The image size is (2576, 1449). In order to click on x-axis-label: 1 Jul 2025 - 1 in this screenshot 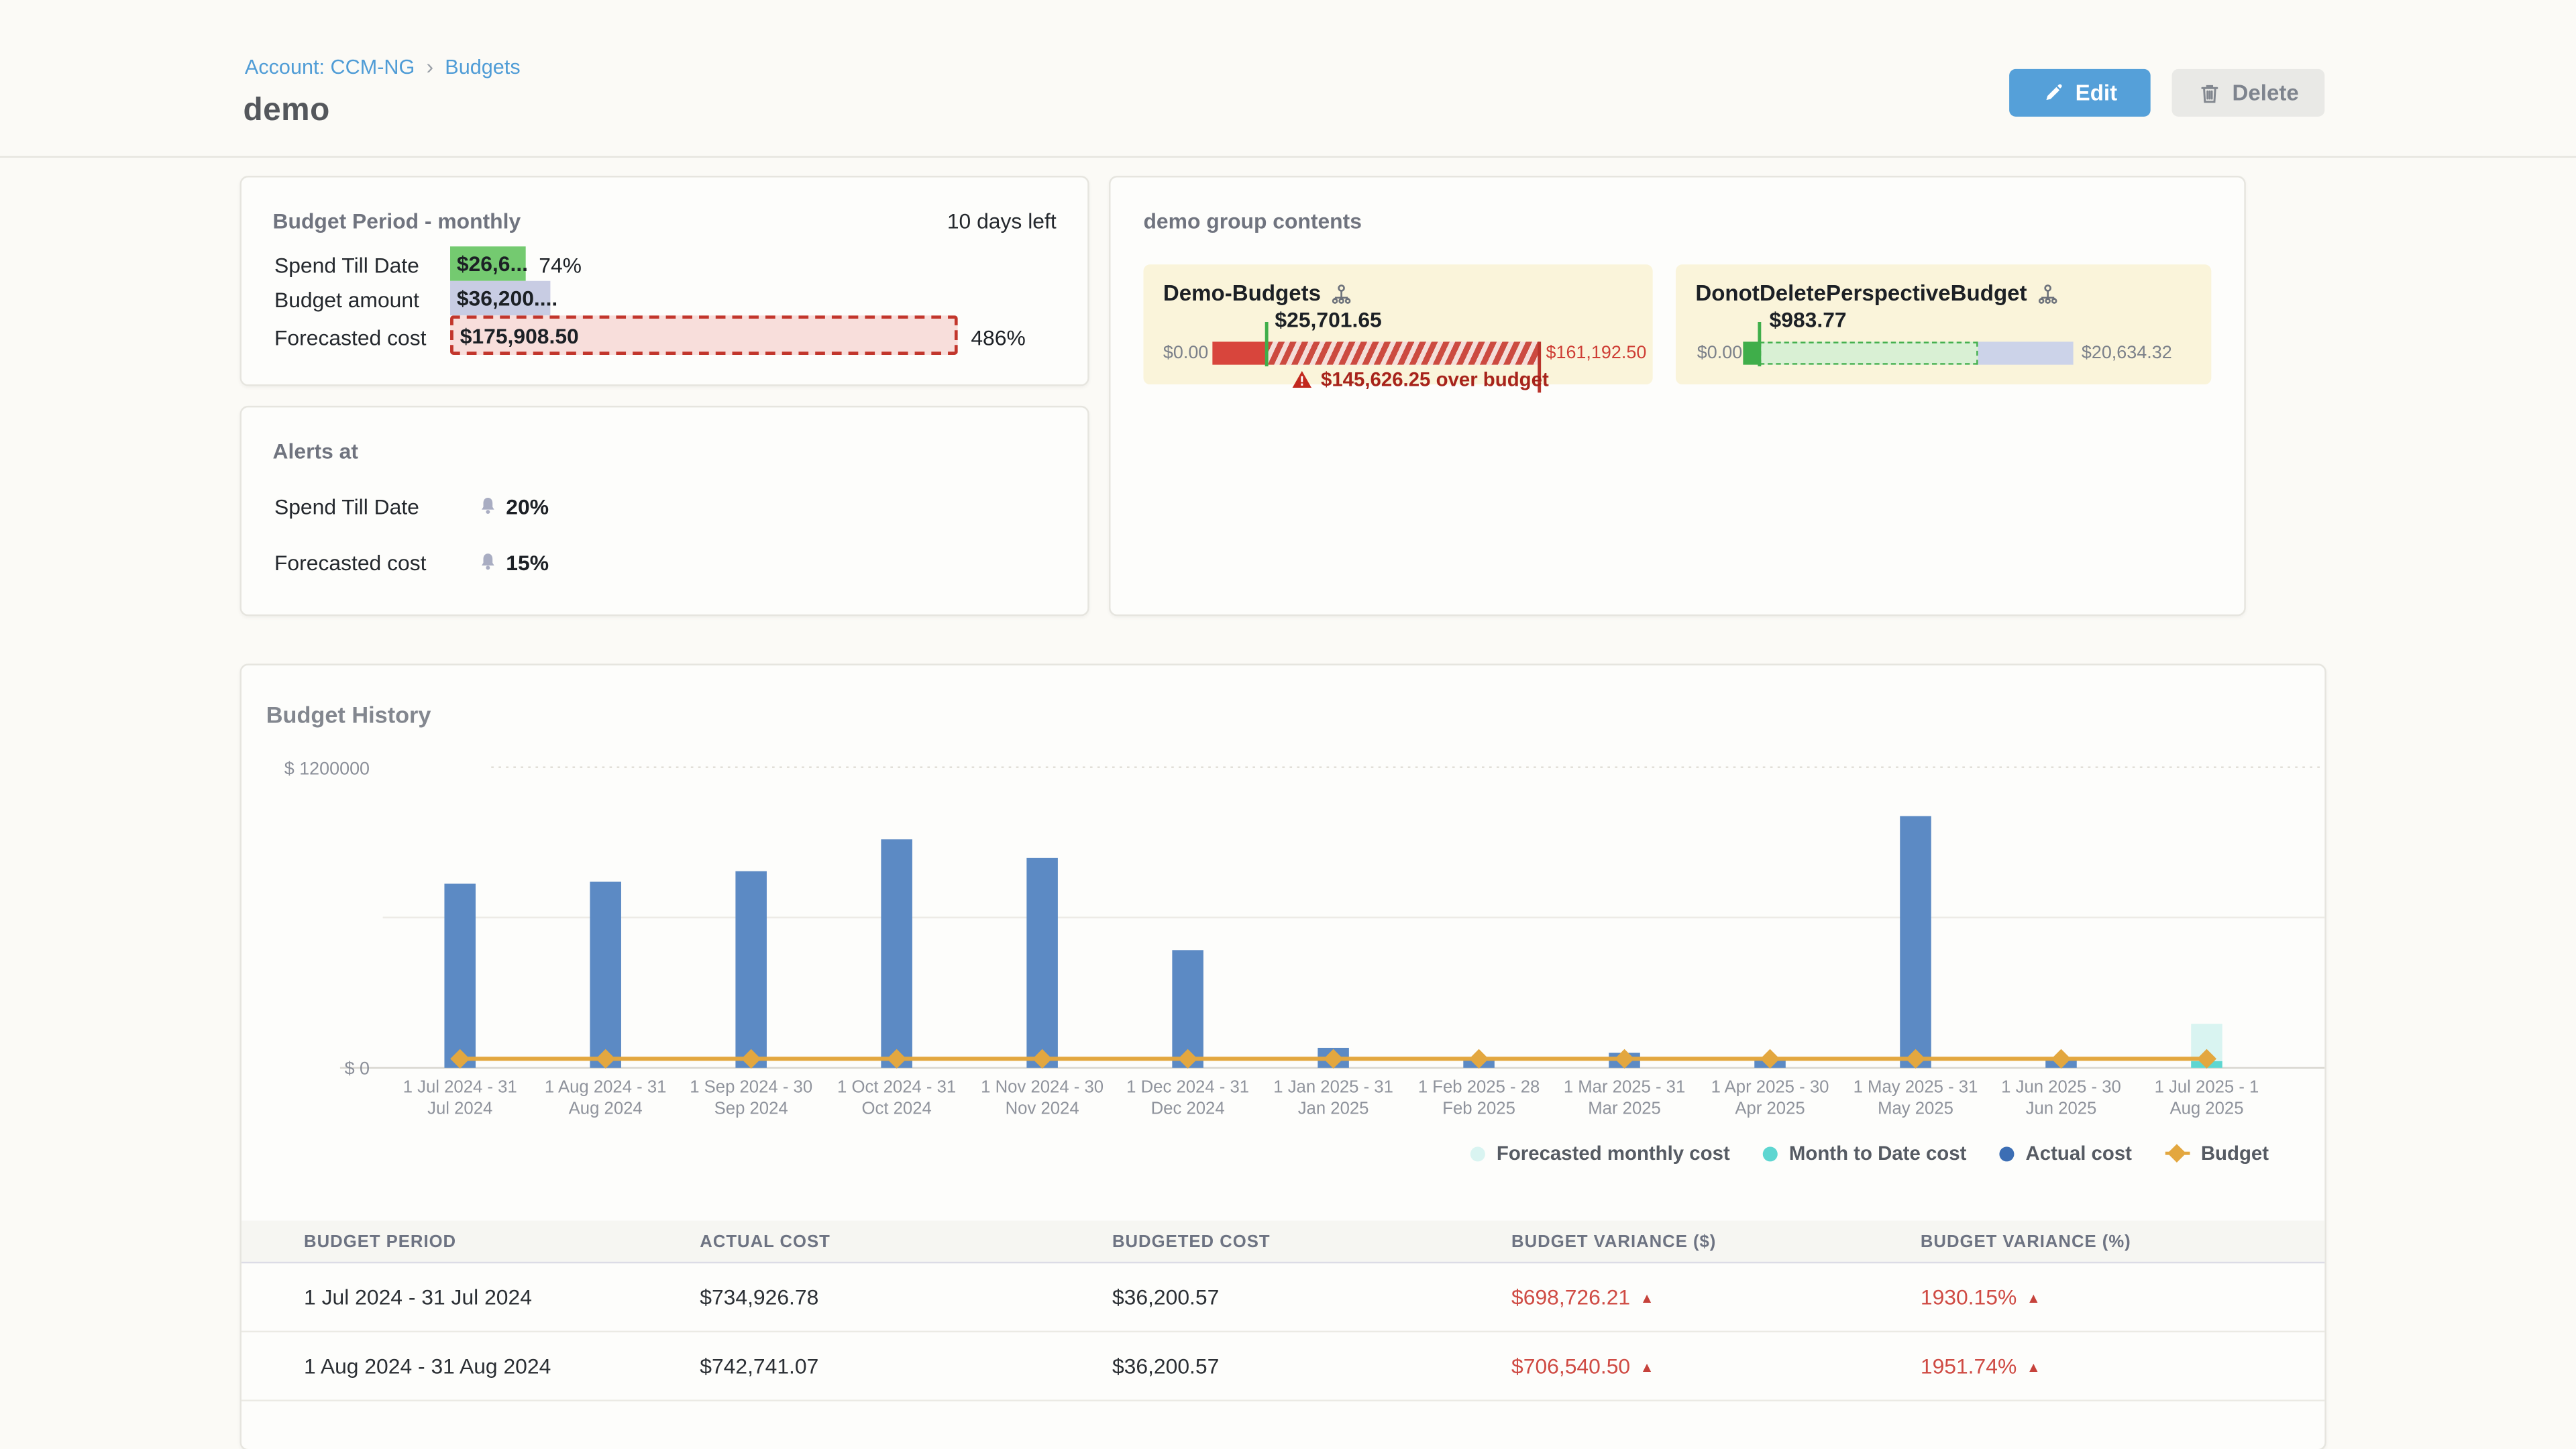, I will do `click(2207, 1087)`.